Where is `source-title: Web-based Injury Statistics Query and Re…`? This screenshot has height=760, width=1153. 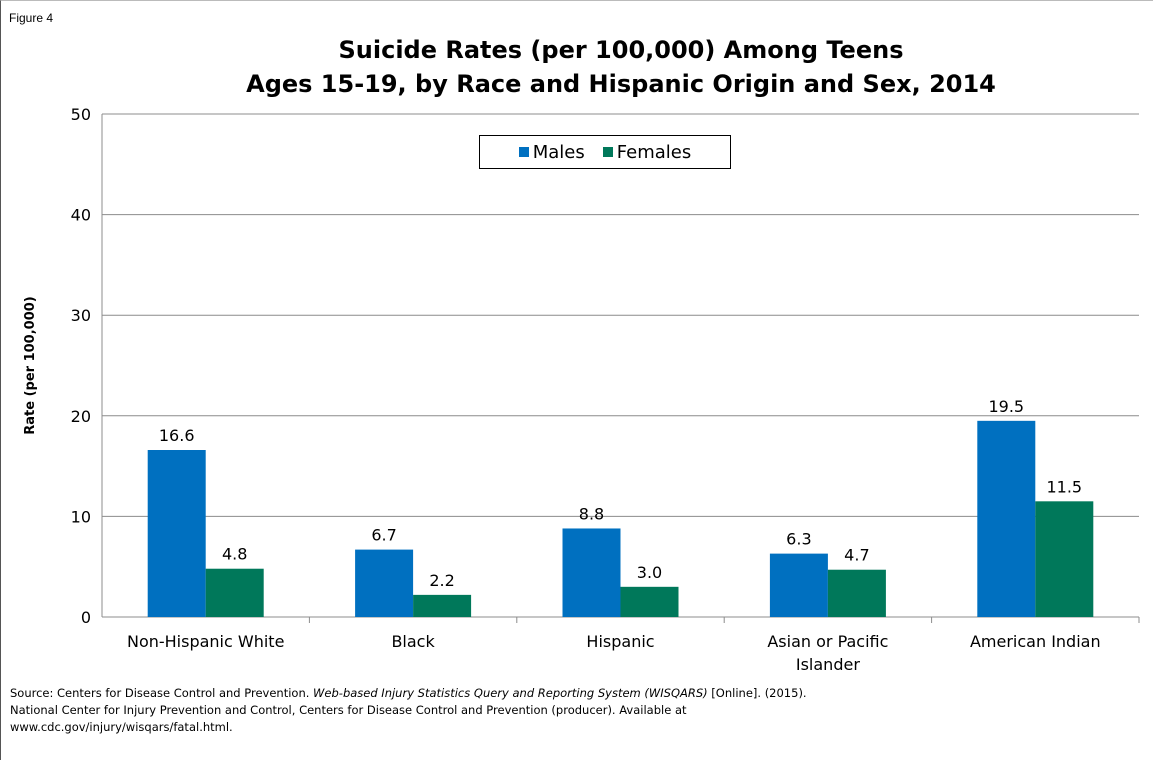
source-title: Web-based Injury Statistics Query and Re… is located at coordinates (510, 693).